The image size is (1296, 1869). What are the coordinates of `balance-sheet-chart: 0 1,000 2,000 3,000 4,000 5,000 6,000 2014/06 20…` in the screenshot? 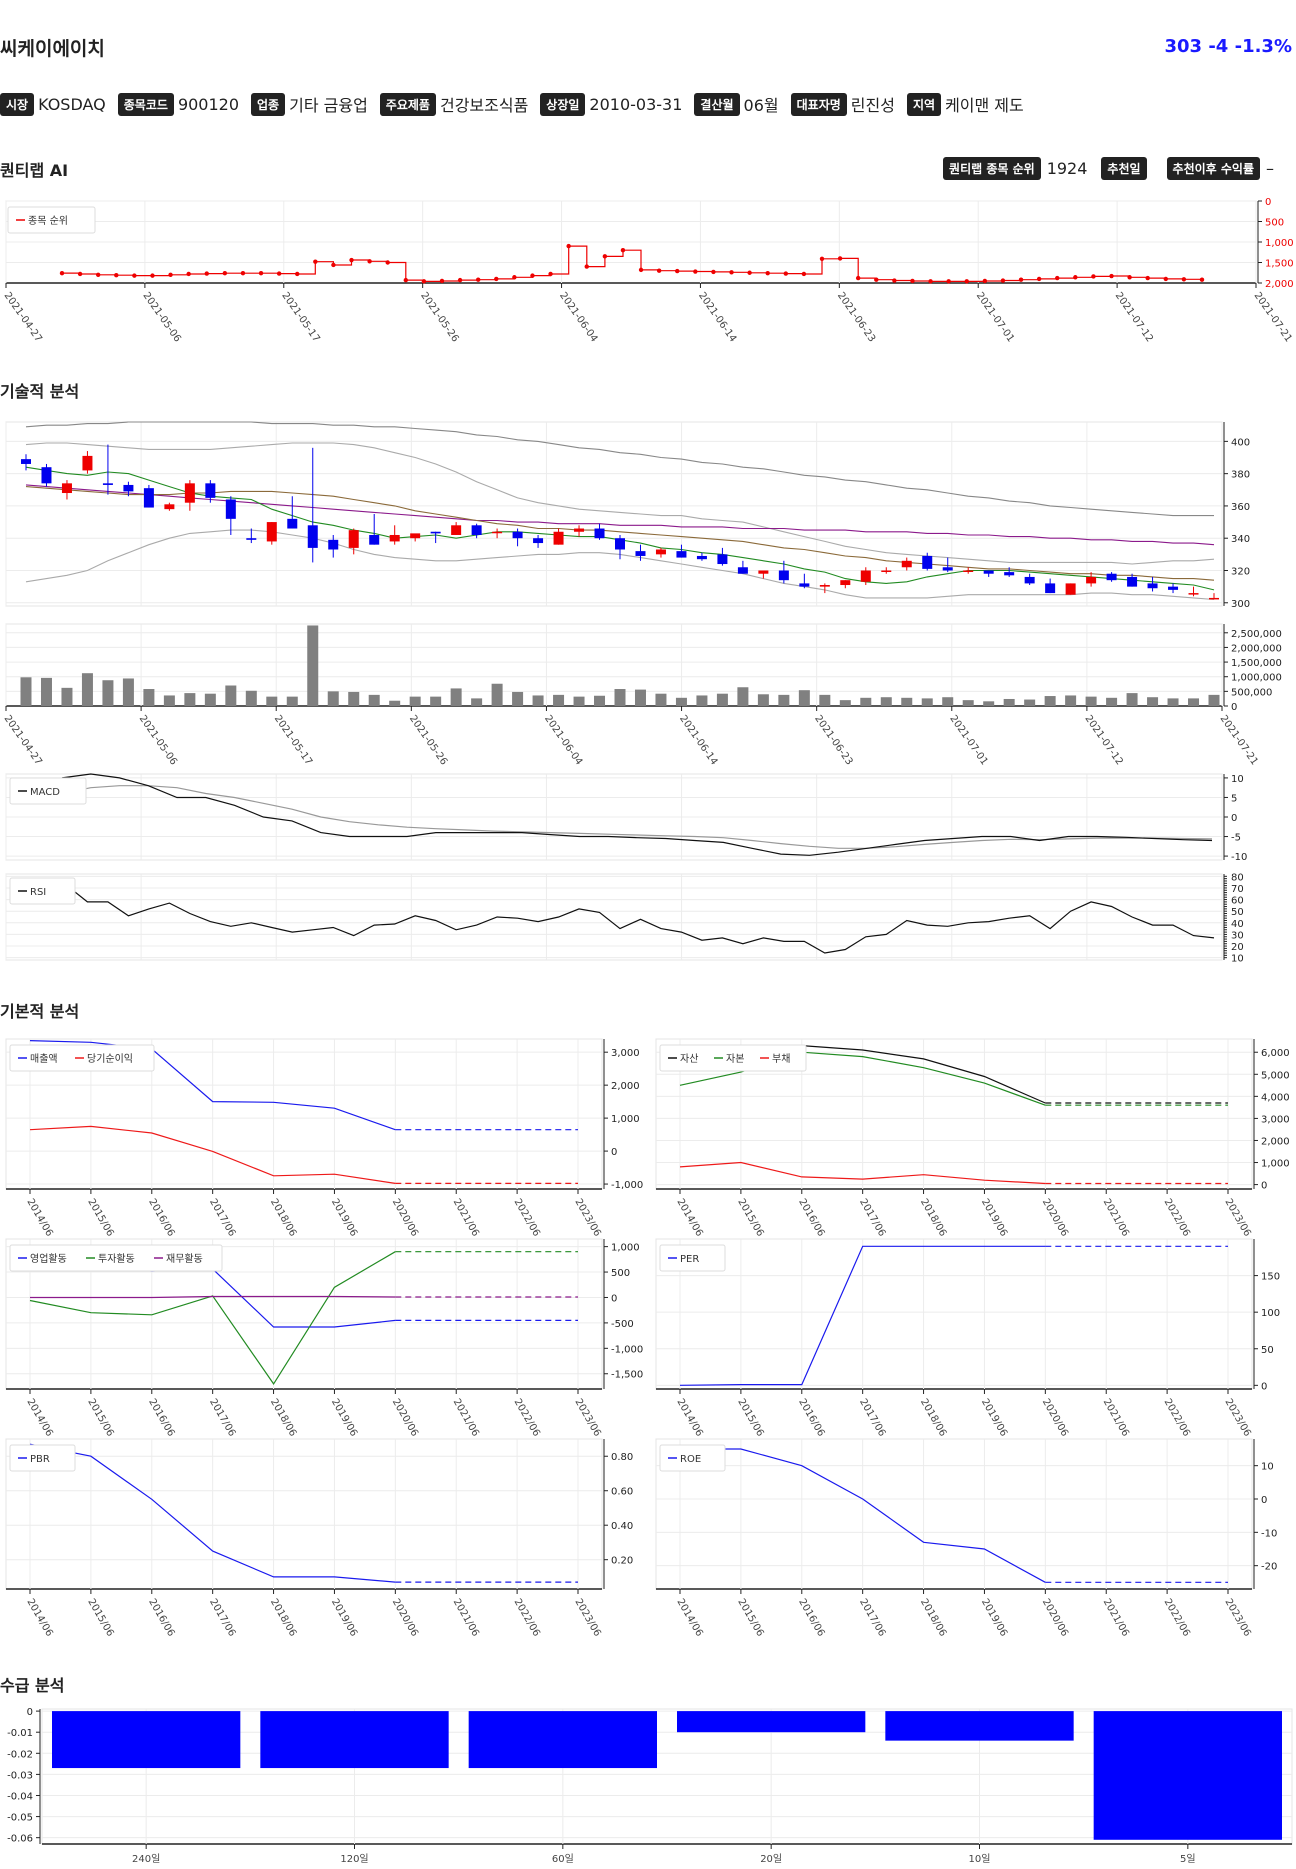 It's located at (972, 1138).